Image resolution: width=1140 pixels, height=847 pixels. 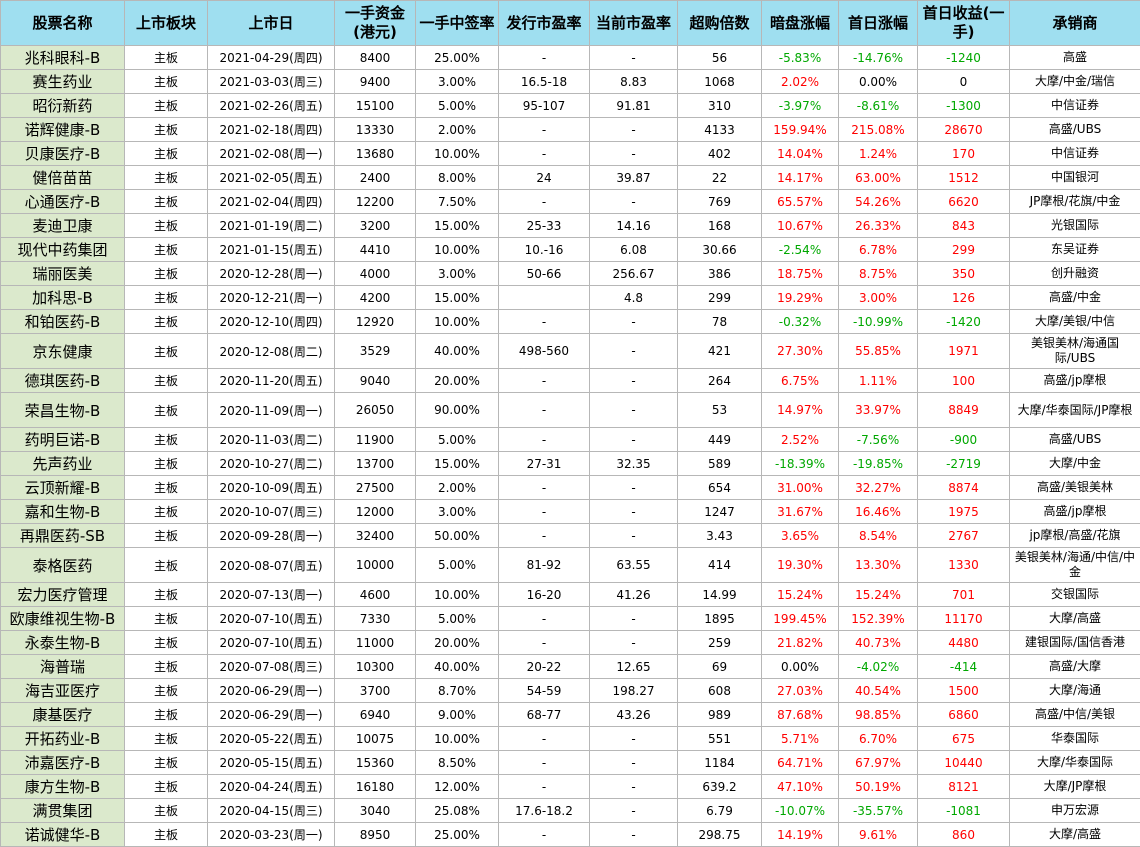 I want to click on current-pe-cell: 6.08, so click(x=634, y=250).